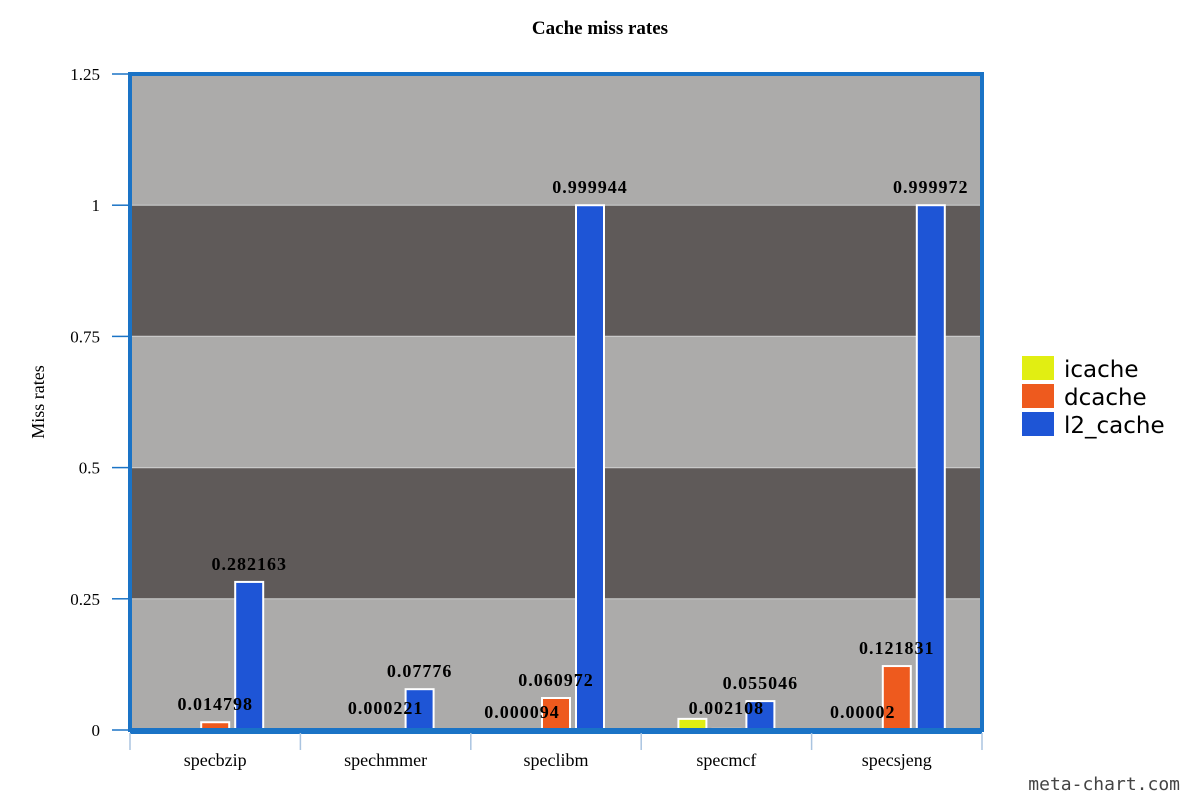 This screenshot has width=1200, height=800. Describe the element at coordinates (85, 336) in the screenshot. I see `y-tick-label: 0.75` at that location.